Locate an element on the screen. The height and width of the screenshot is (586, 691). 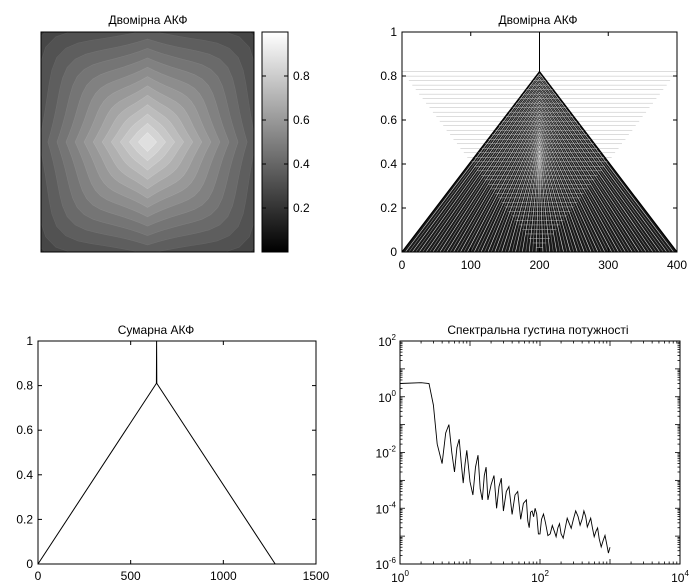
summed-xtick-label: 500 is located at coordinates (131, 576).